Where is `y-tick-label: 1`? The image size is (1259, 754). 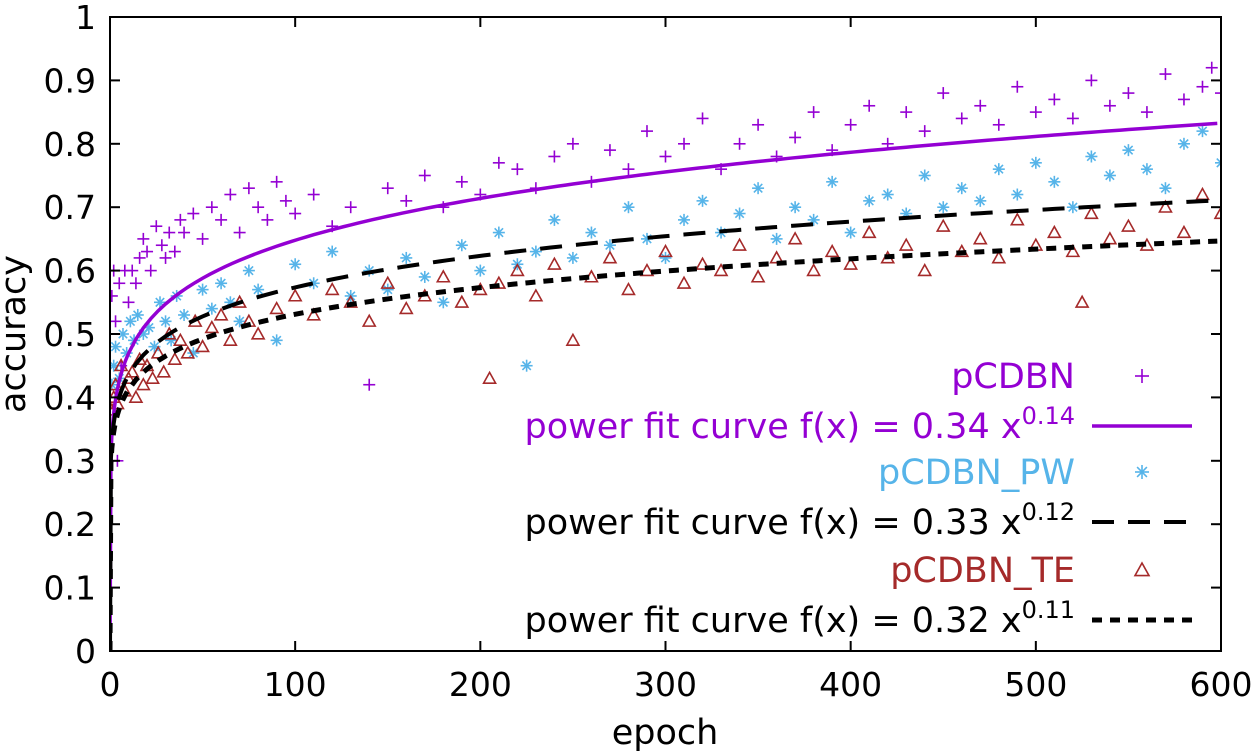
y-tick-label: 1 is located at coordinates (85, 18).